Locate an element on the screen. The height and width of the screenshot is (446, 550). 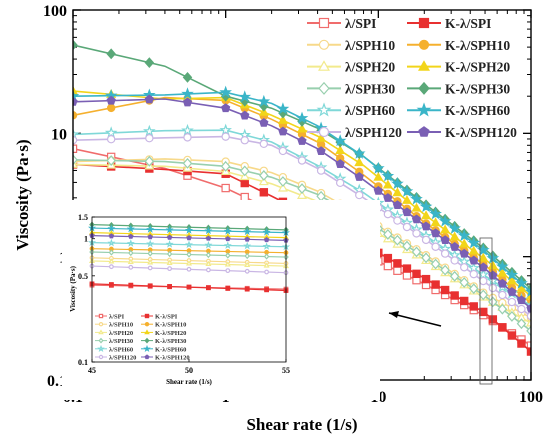
inset-legend-item: K-λ/SPH120 is located at coordinates (165, 358).